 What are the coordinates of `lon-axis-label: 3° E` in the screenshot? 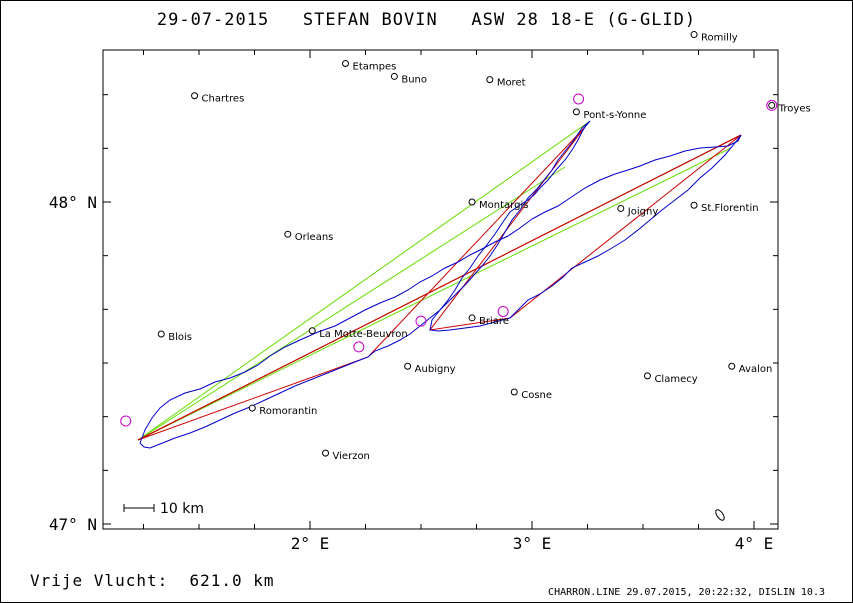 It's located at (532, 543).